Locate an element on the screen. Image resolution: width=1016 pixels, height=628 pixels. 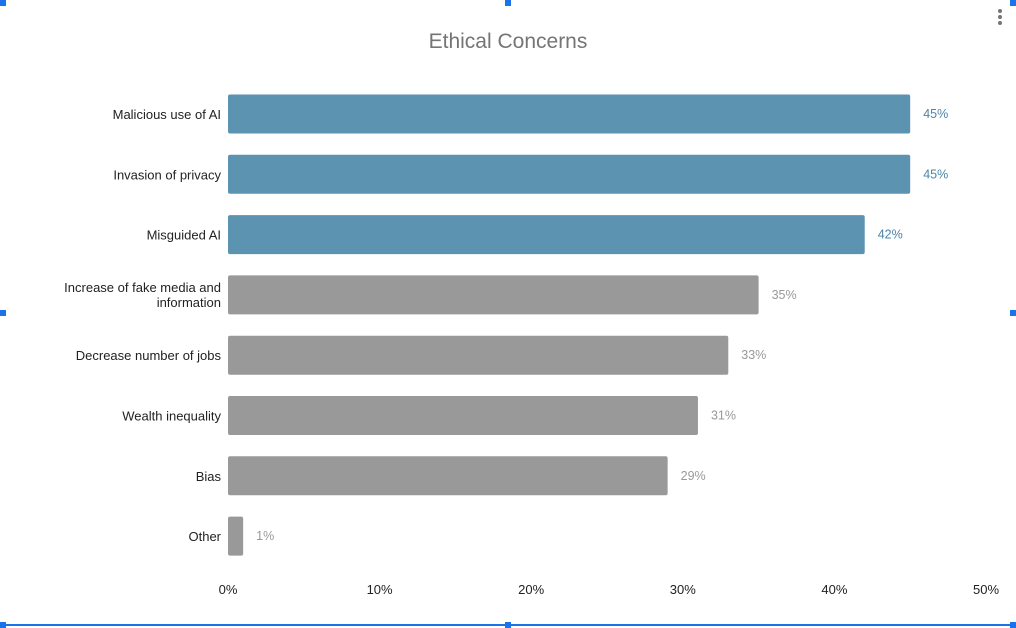
resize-handle-top-left is located at coordinates (3, 3).